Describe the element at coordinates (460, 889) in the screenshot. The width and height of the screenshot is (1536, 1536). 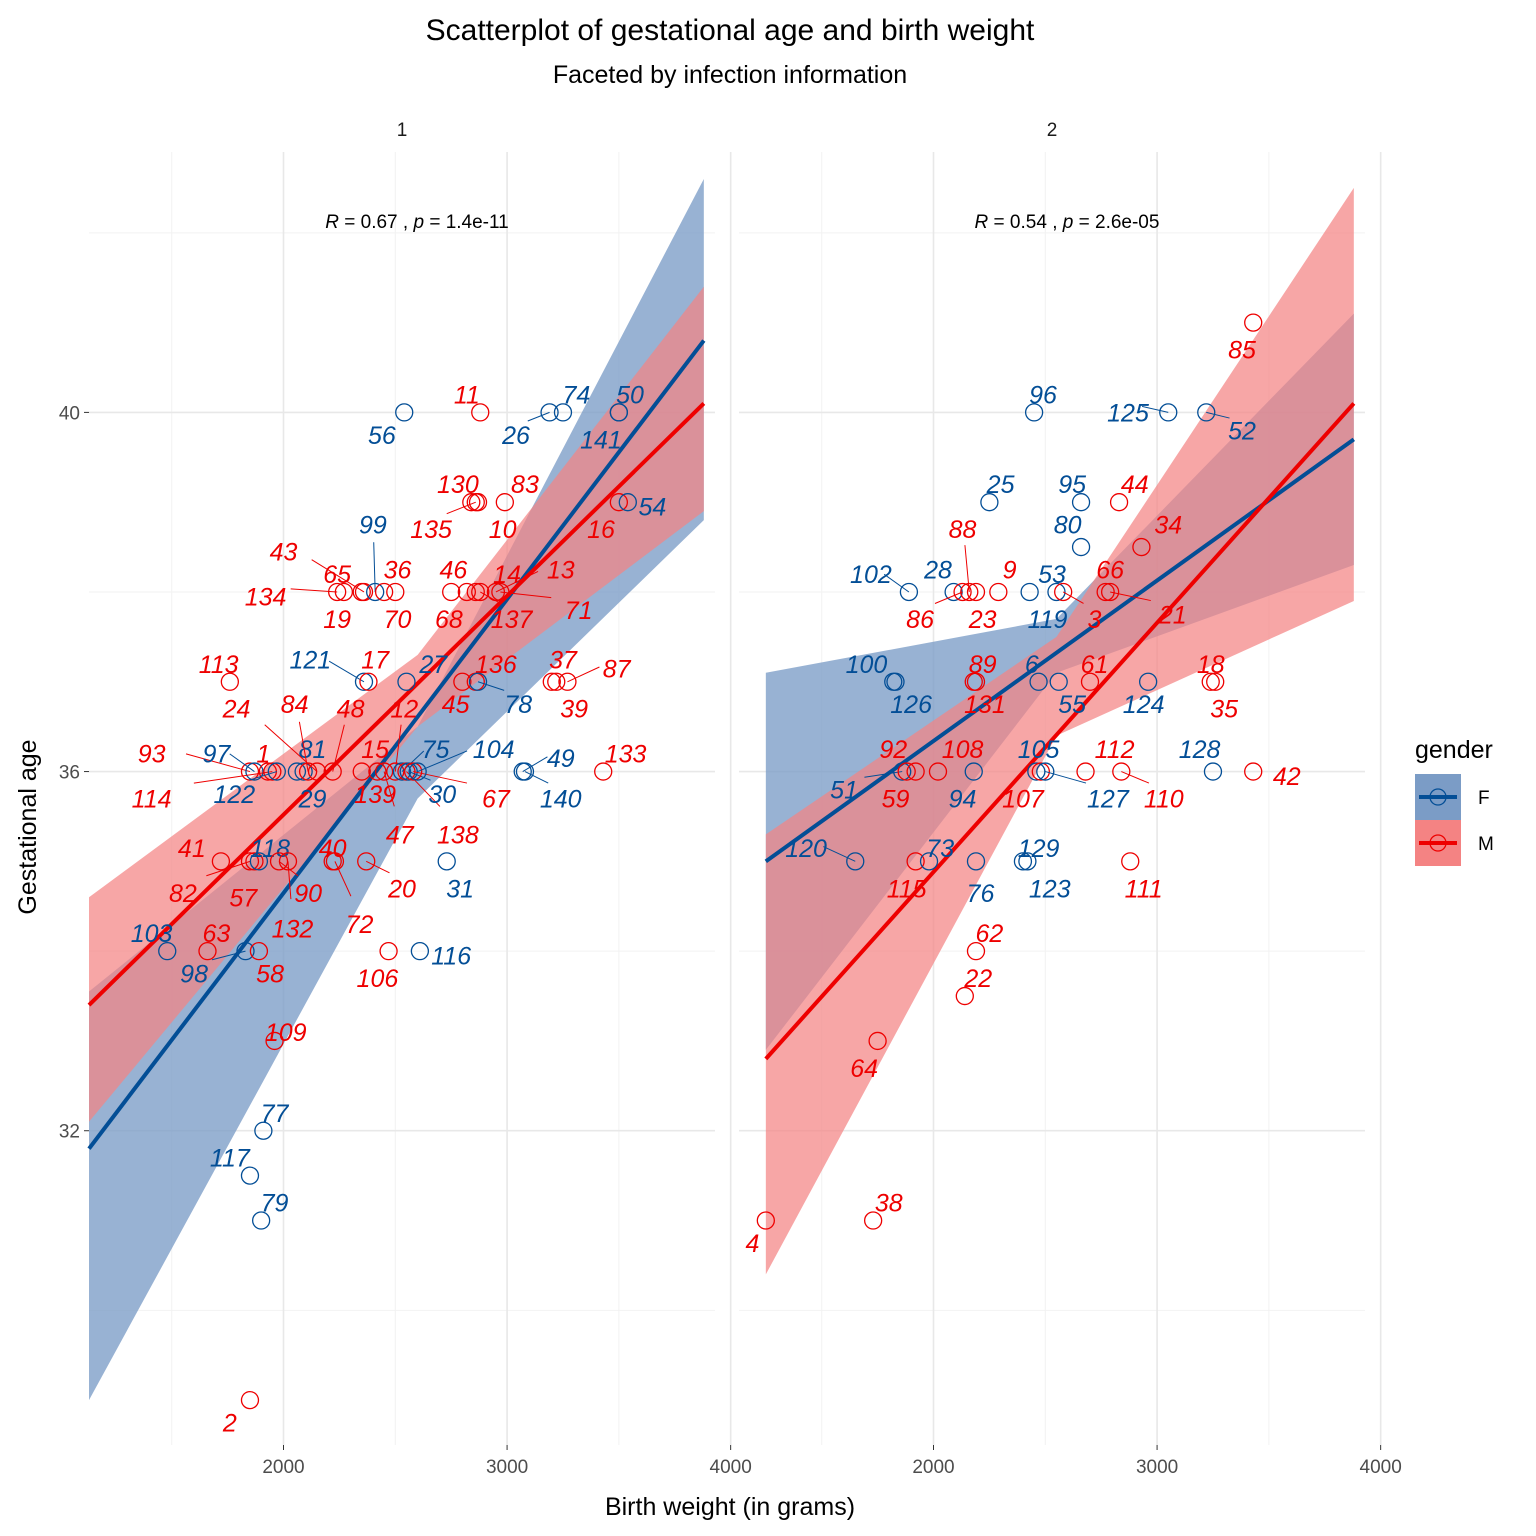
I see `point-label: 31` at that location.